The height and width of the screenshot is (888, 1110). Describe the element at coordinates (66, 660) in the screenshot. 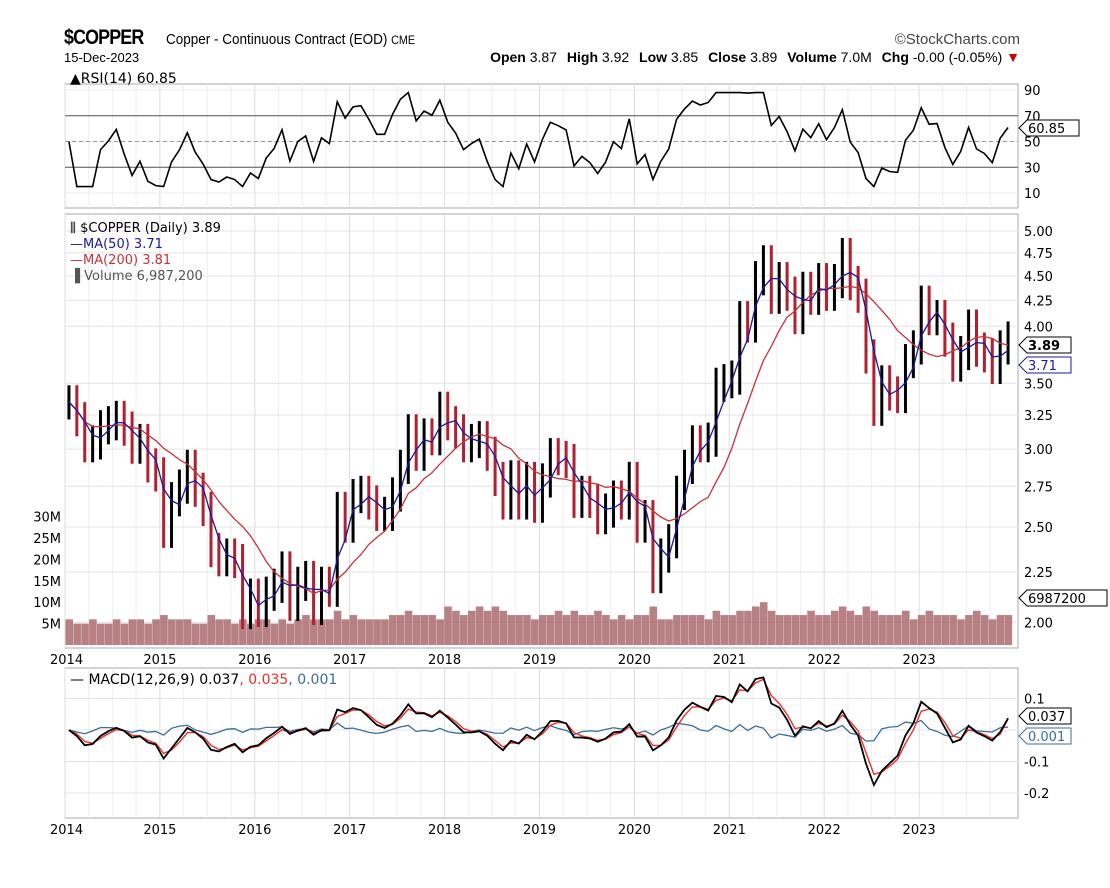

I see `x-tick-label: 2014` at that location.